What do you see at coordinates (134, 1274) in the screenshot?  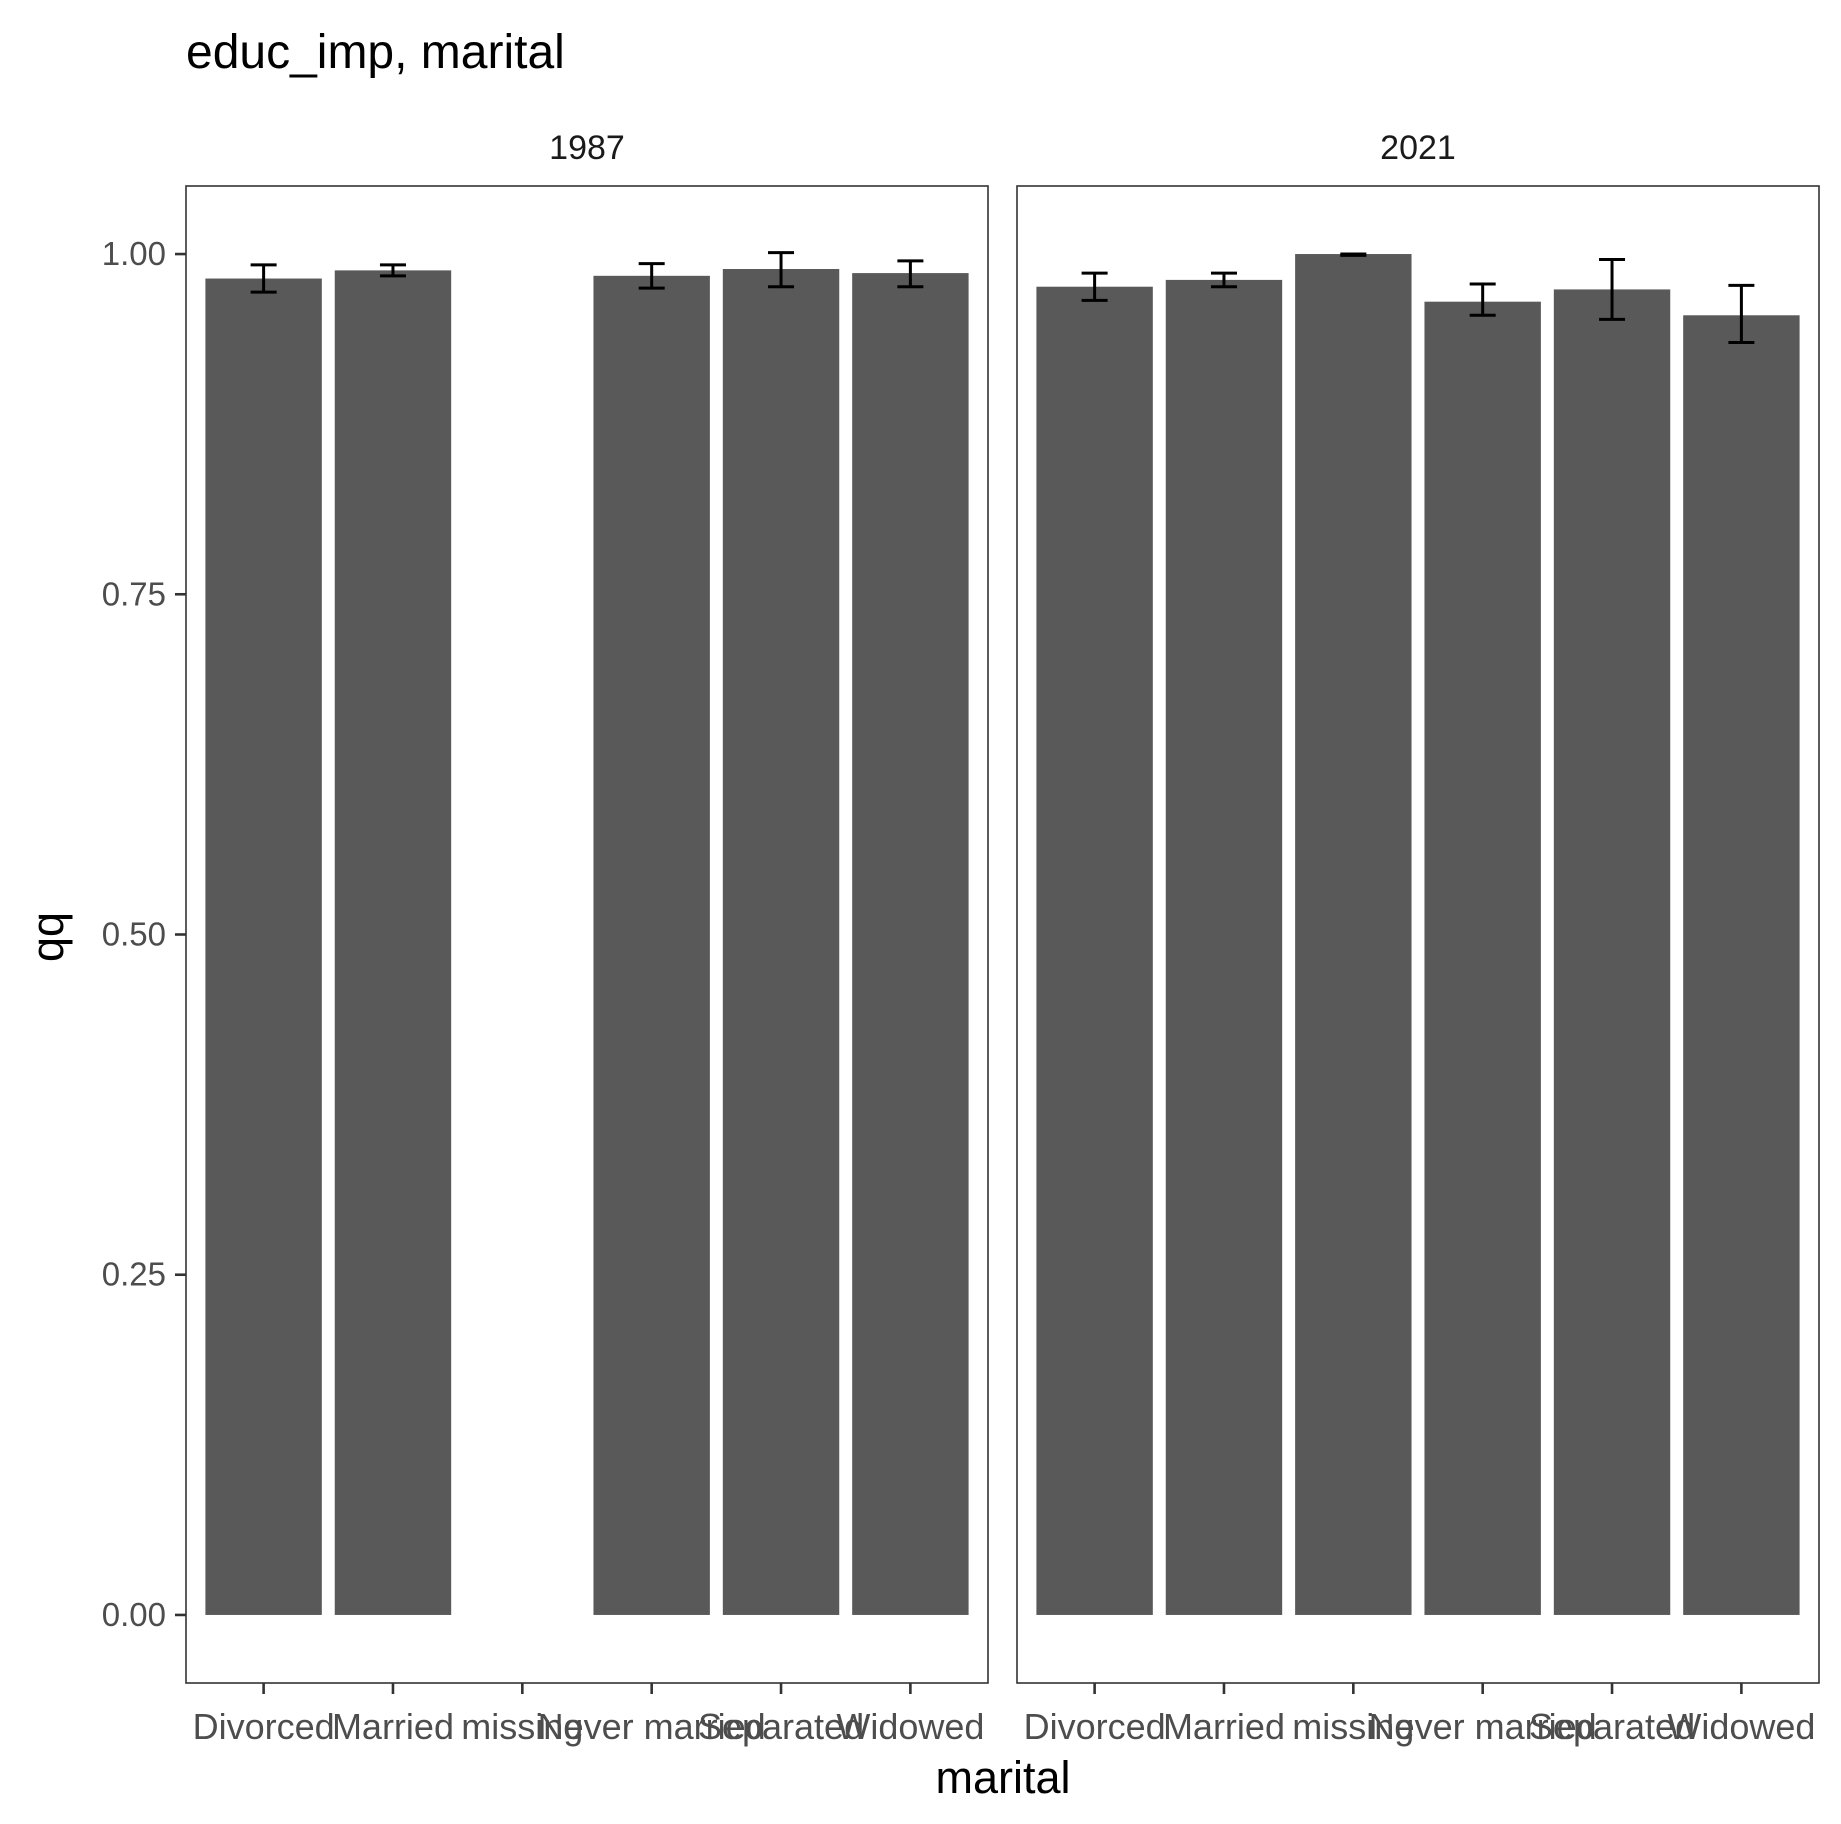 I see `y-tick-label: 0.25` at bounding box center [134, 1274].